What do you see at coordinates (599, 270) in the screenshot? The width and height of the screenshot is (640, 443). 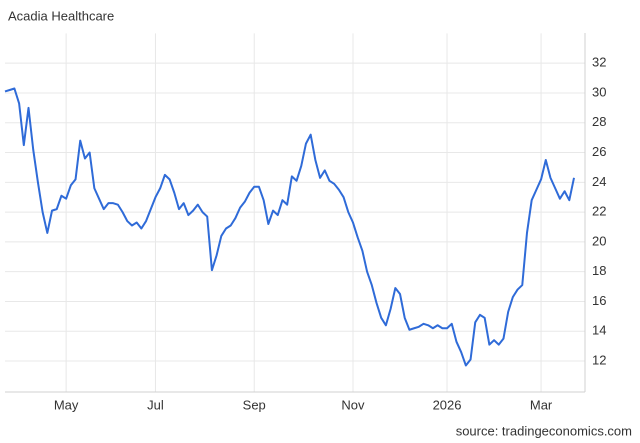 I see `y-tick-label: 18` at bounding box center [599, 270].